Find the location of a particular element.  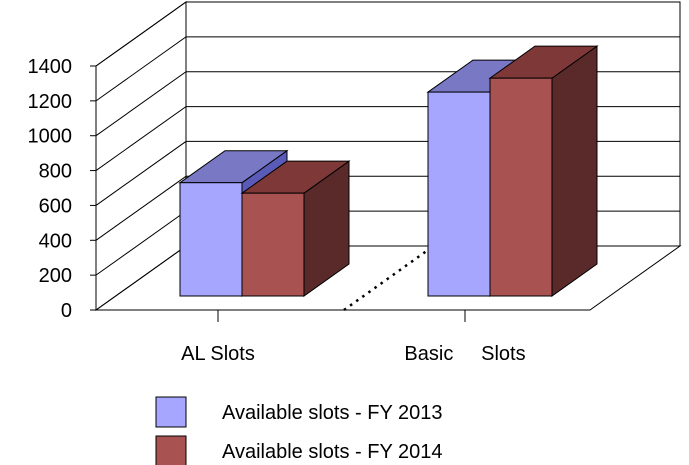

y-tick-label: 1400 is located at coordinates (50, 67).